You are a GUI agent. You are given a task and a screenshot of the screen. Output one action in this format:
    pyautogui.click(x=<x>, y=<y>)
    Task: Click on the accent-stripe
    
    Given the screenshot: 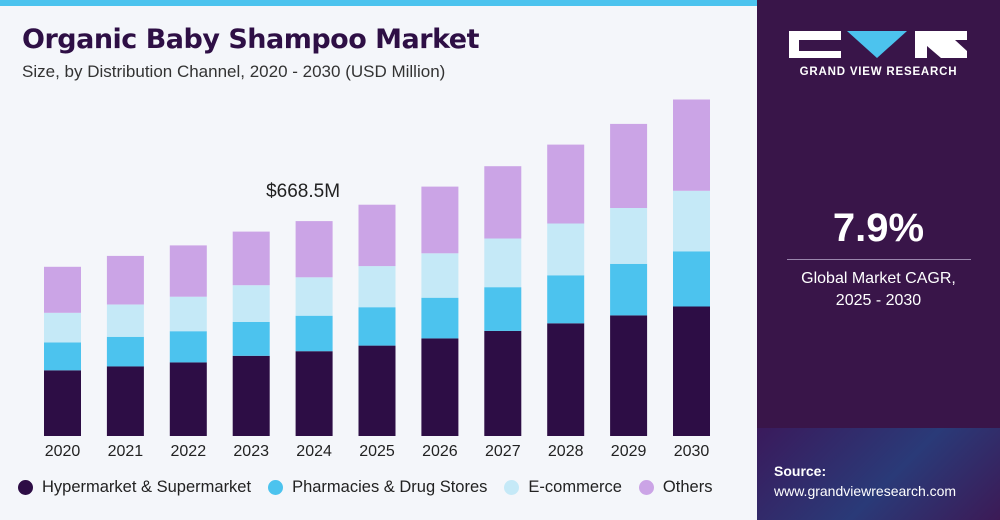 What is the action you would take?
    pyautogui.click(x=378, y=3)
    